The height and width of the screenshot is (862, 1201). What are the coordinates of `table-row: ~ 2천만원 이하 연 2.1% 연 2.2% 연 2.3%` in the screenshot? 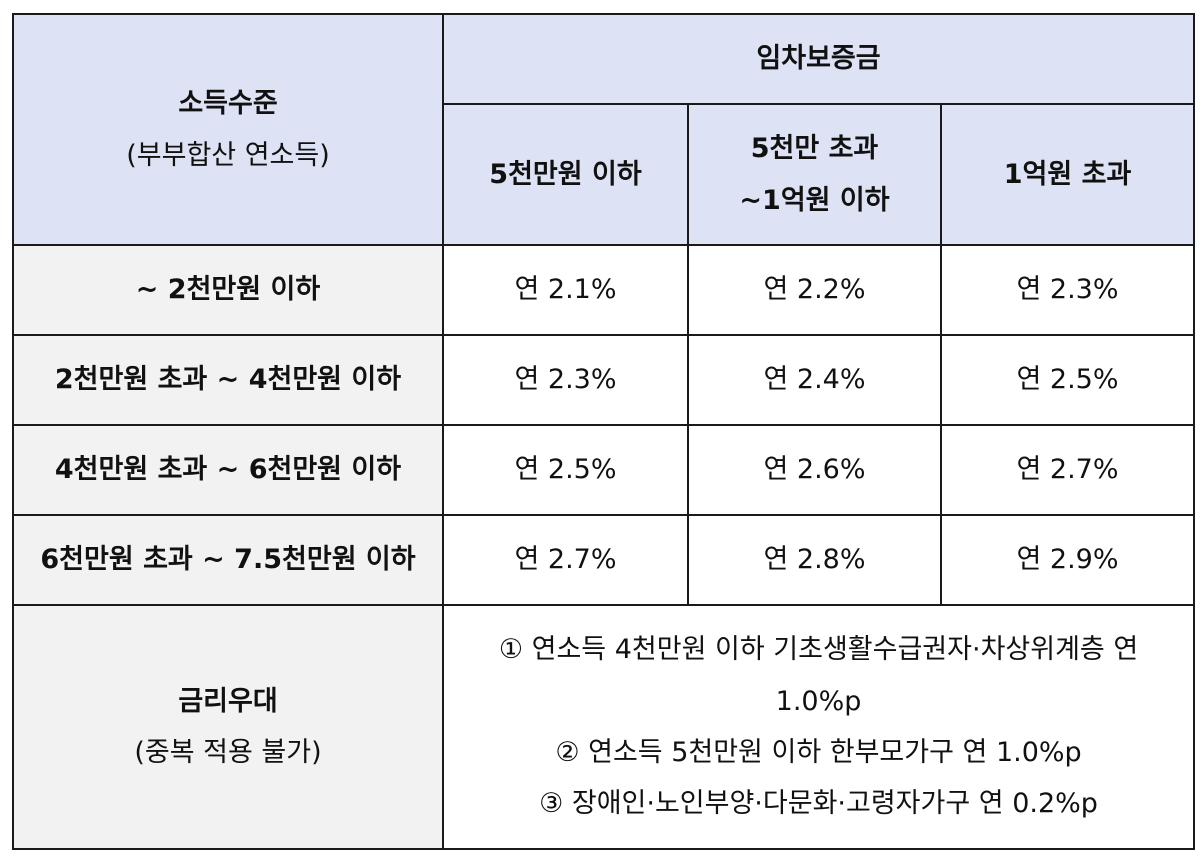 It's located at (604, 290).